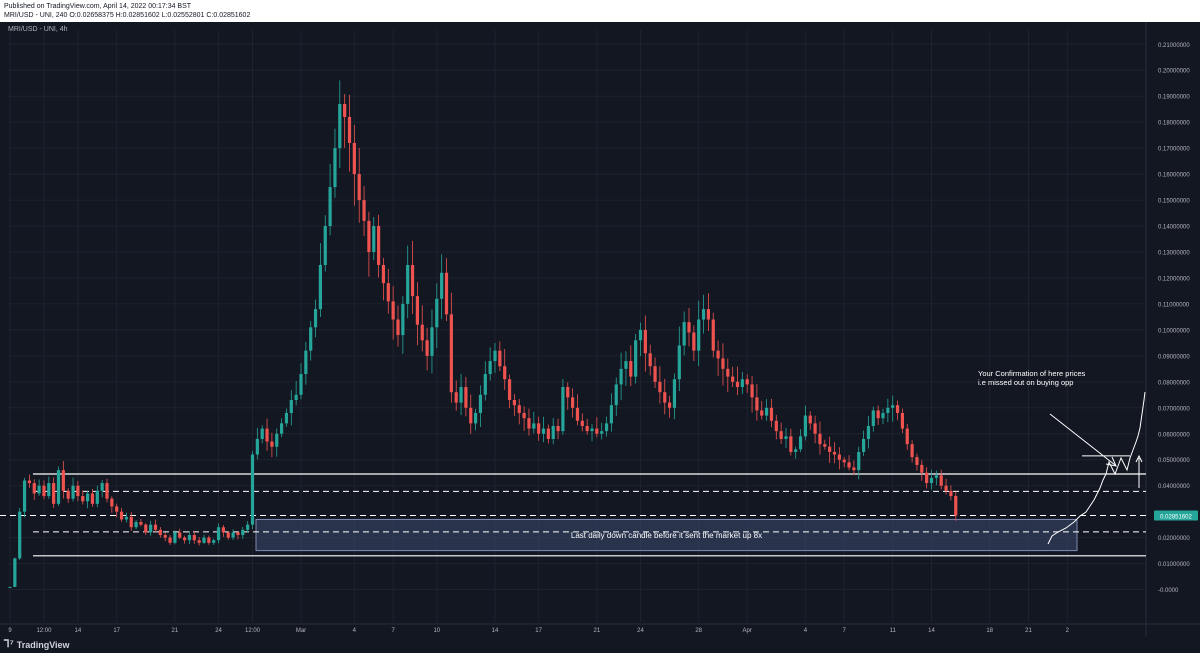  Describe the element at coordinates (698, 631) in the screenshot. I see `x-tick-label: 28` at that location.